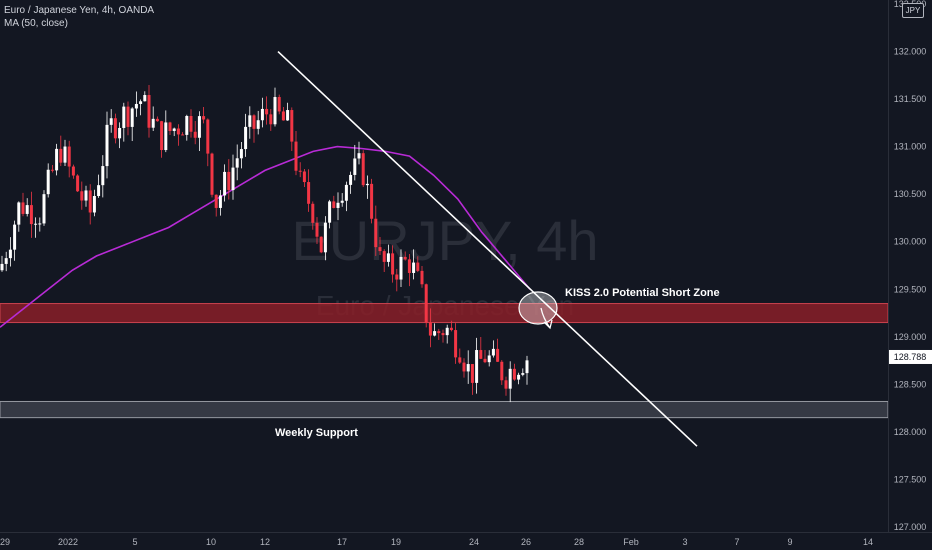 This screenshot has height=550, width=932. I want to click on time-tick-label: 12, so click(265, 542).